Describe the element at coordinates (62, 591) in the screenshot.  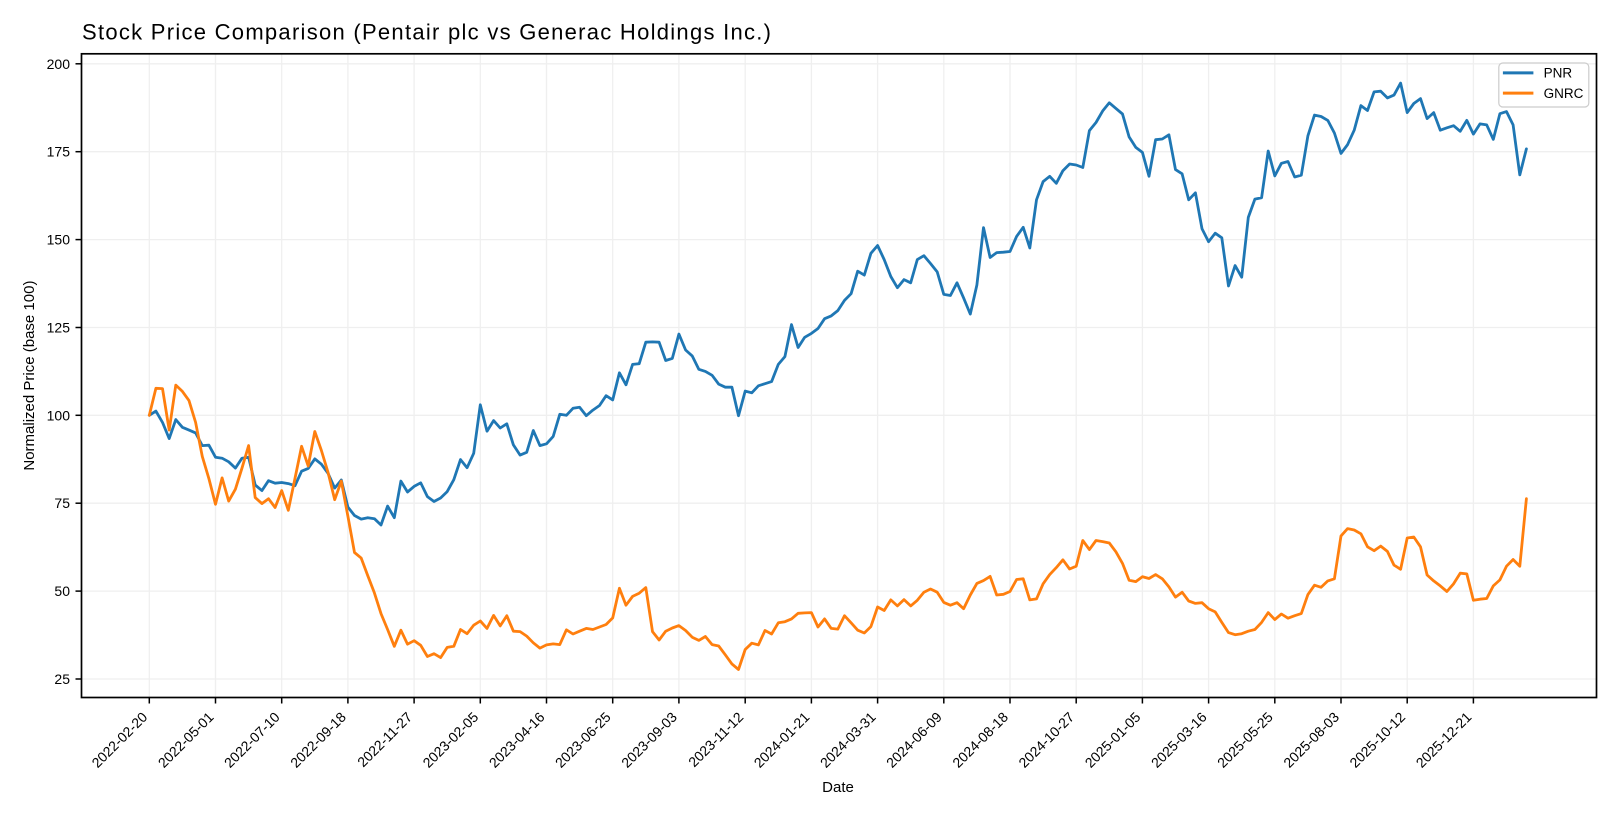
I see `svg-text: 50` at that location.